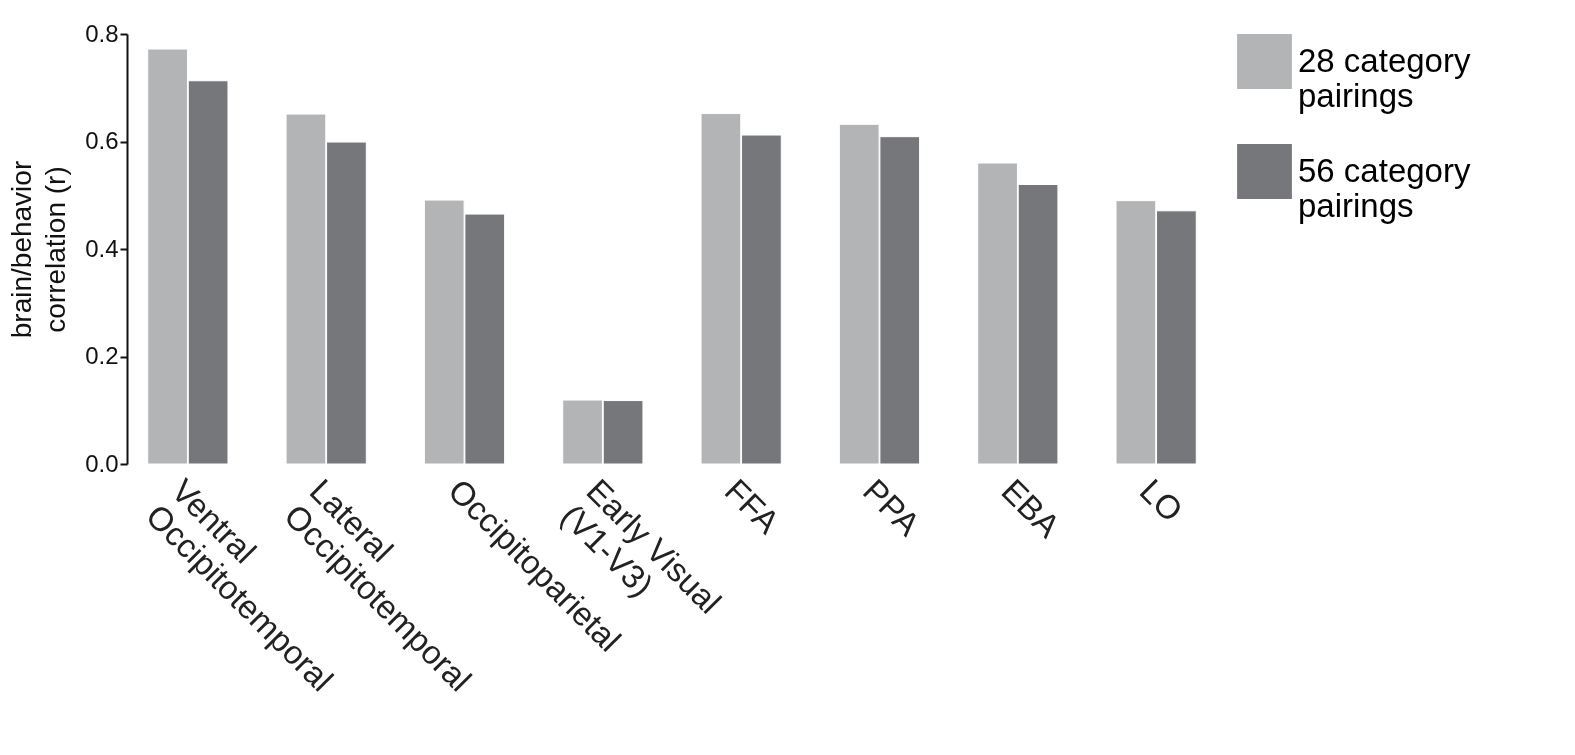 The height and width of the screenshot is (755, 1575). Describe the element at coordinates (102, 33) in the screenshot. I see `y-tick-label: 0.8` at that location.